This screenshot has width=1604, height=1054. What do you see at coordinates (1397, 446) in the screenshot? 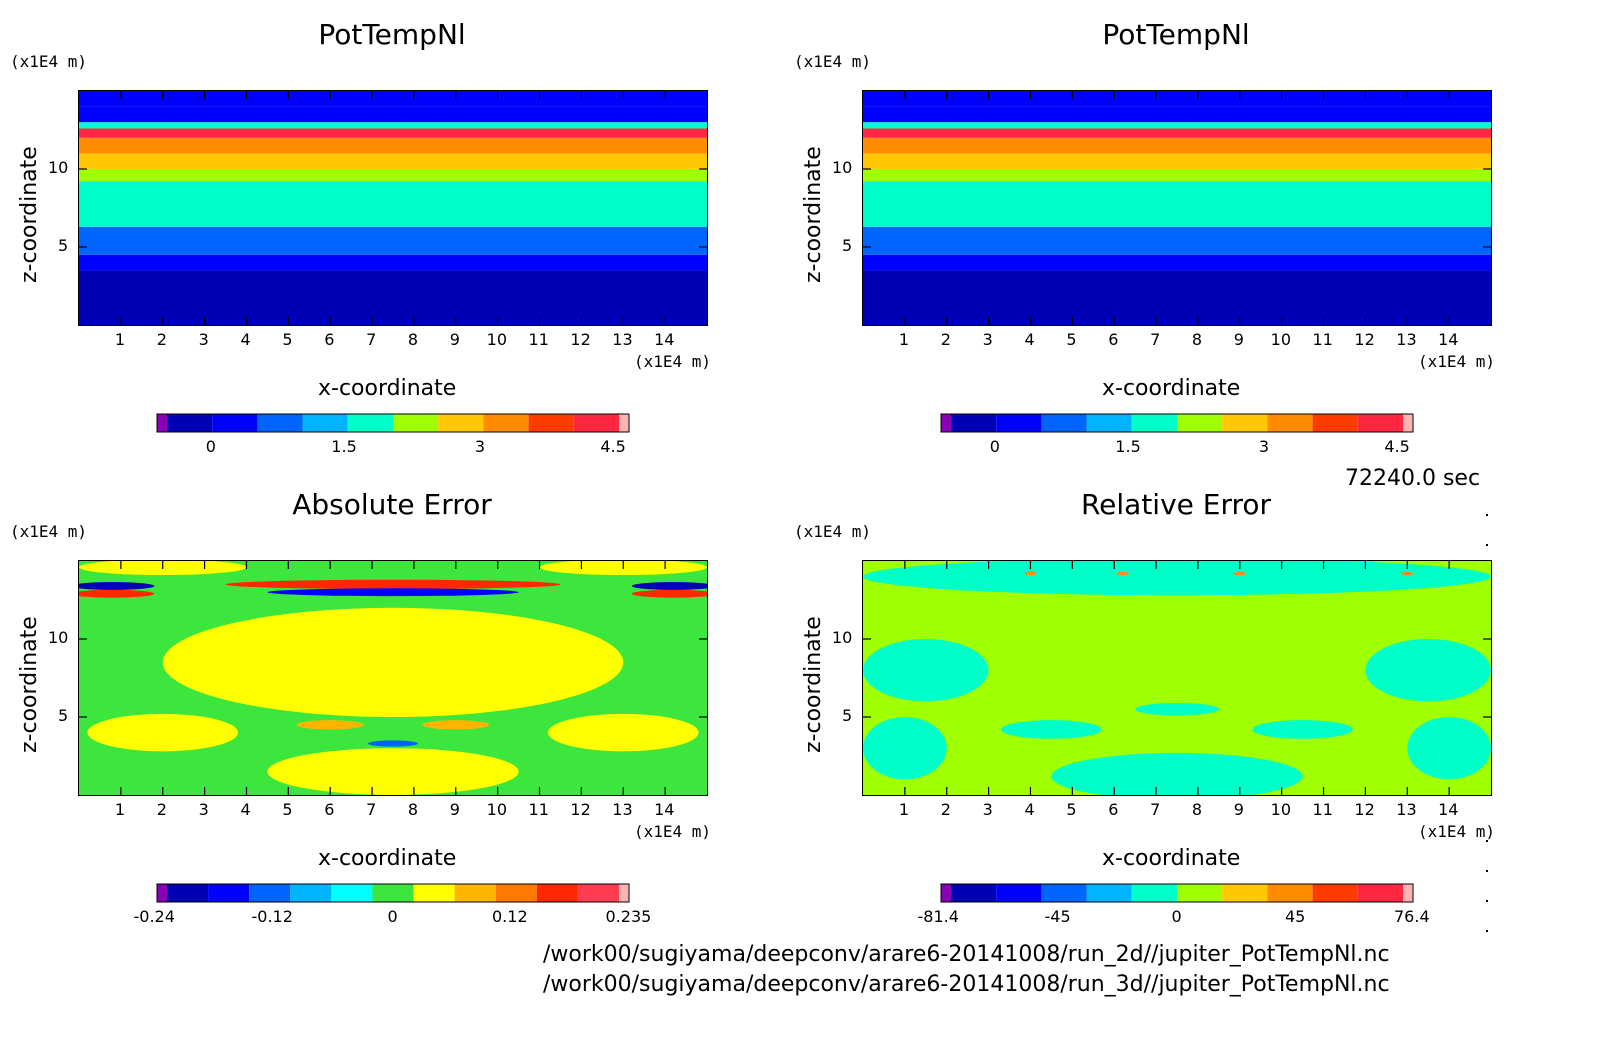
I see `colorbar-label: 4.5` at bounding box center [1397, 446].